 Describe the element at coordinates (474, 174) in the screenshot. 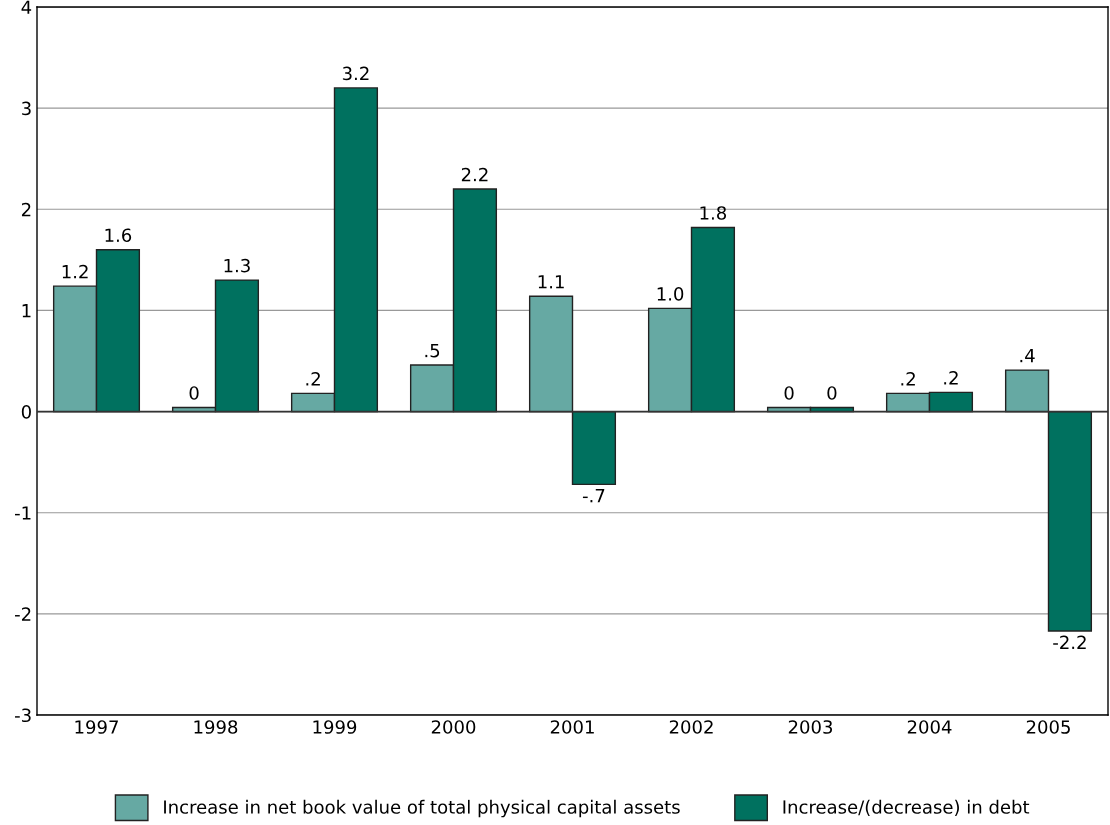

I see `data-label: 2.2` at that location.